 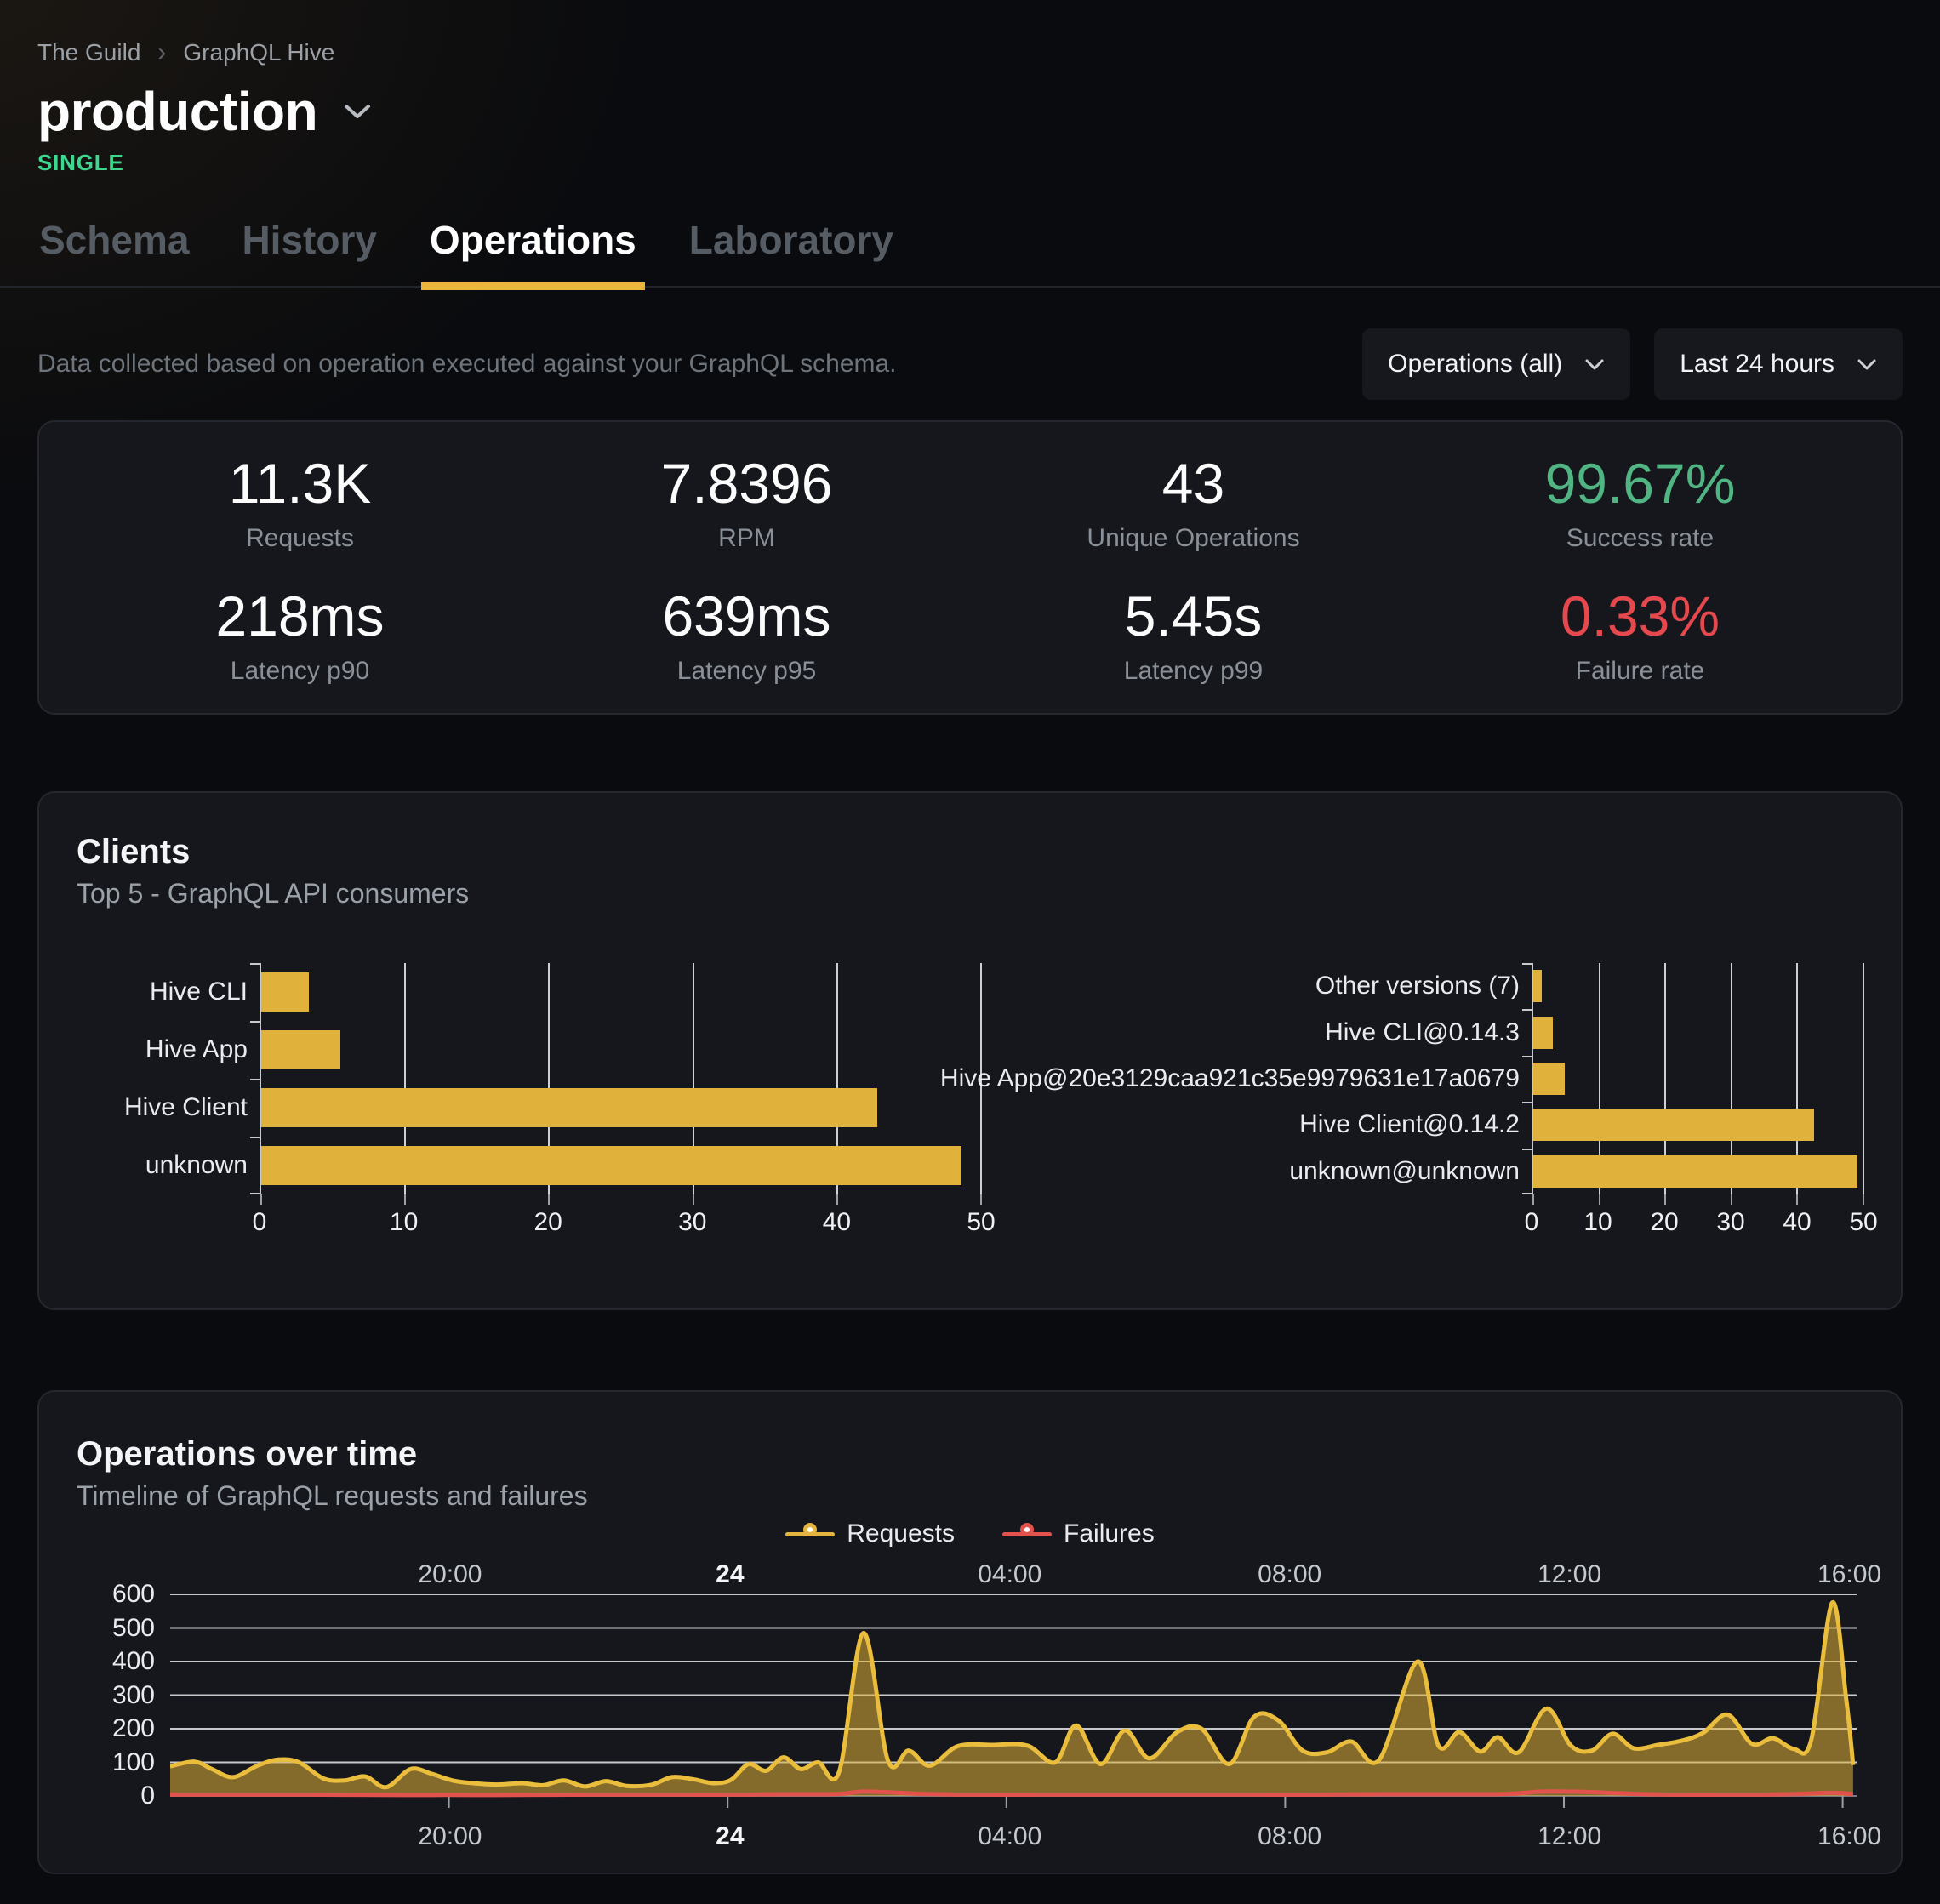 I want to click on category-label: unknown@unknown, so click(x=1404, y=1170).